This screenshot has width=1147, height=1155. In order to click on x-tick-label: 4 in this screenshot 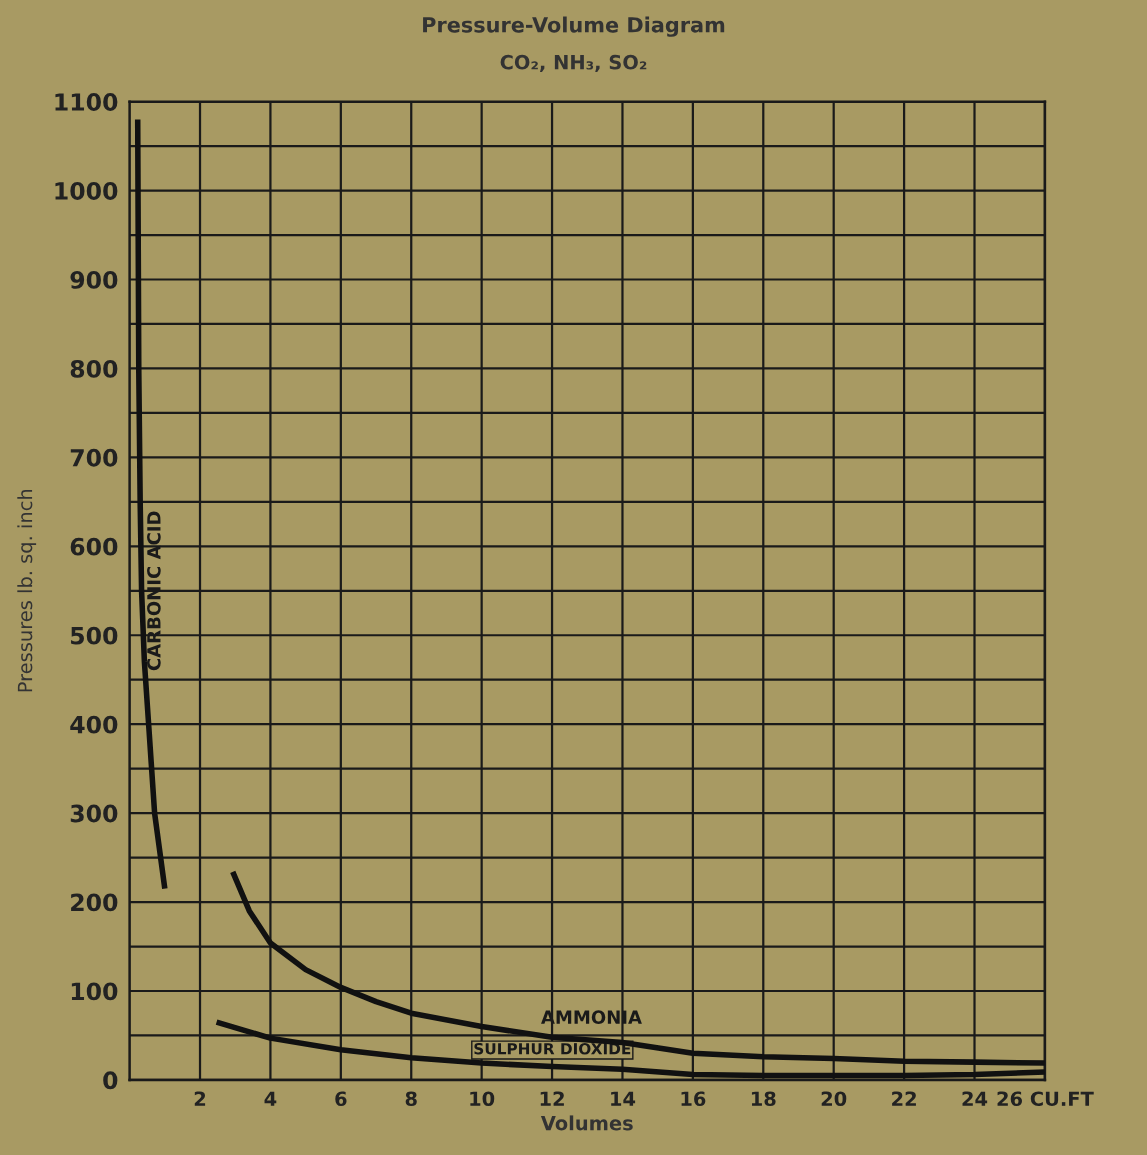, I will do `click(270, 1098)`.